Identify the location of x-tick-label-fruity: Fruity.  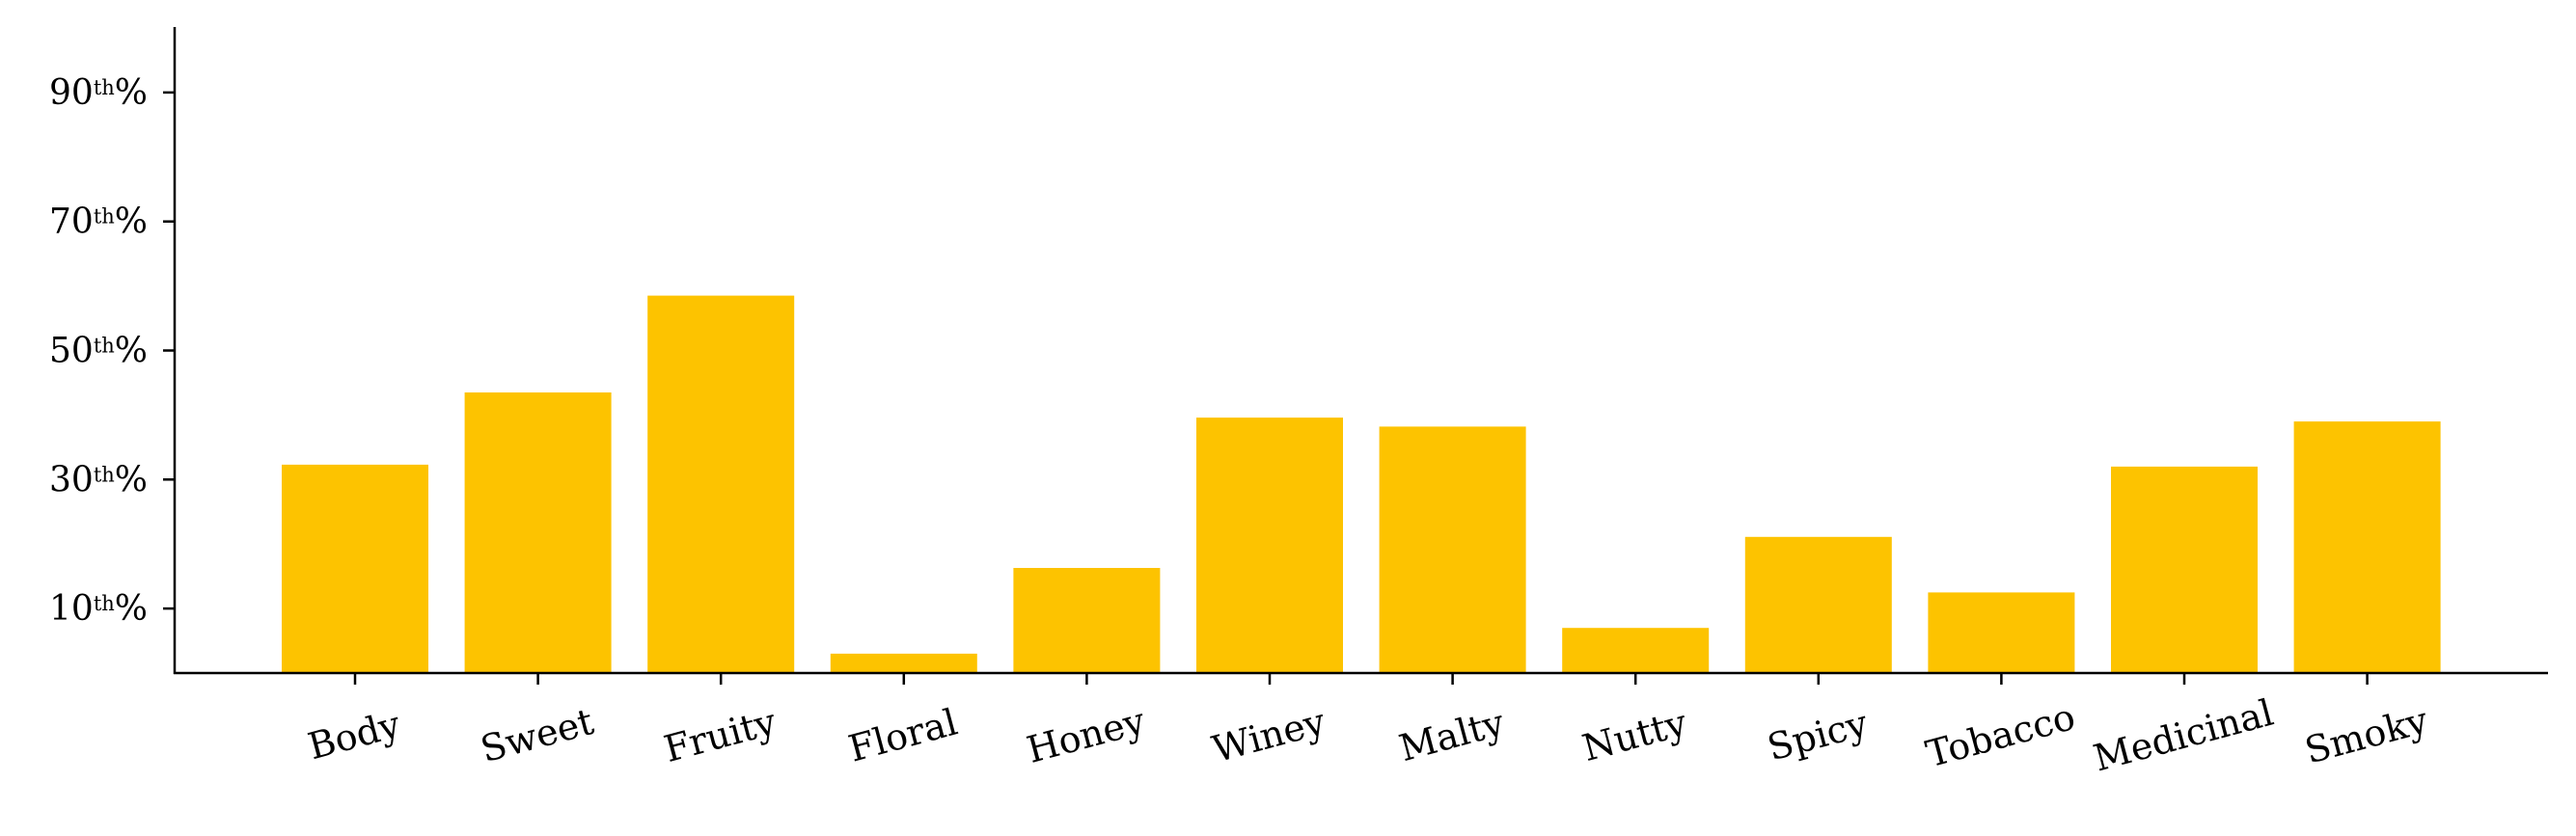
(720, 735).